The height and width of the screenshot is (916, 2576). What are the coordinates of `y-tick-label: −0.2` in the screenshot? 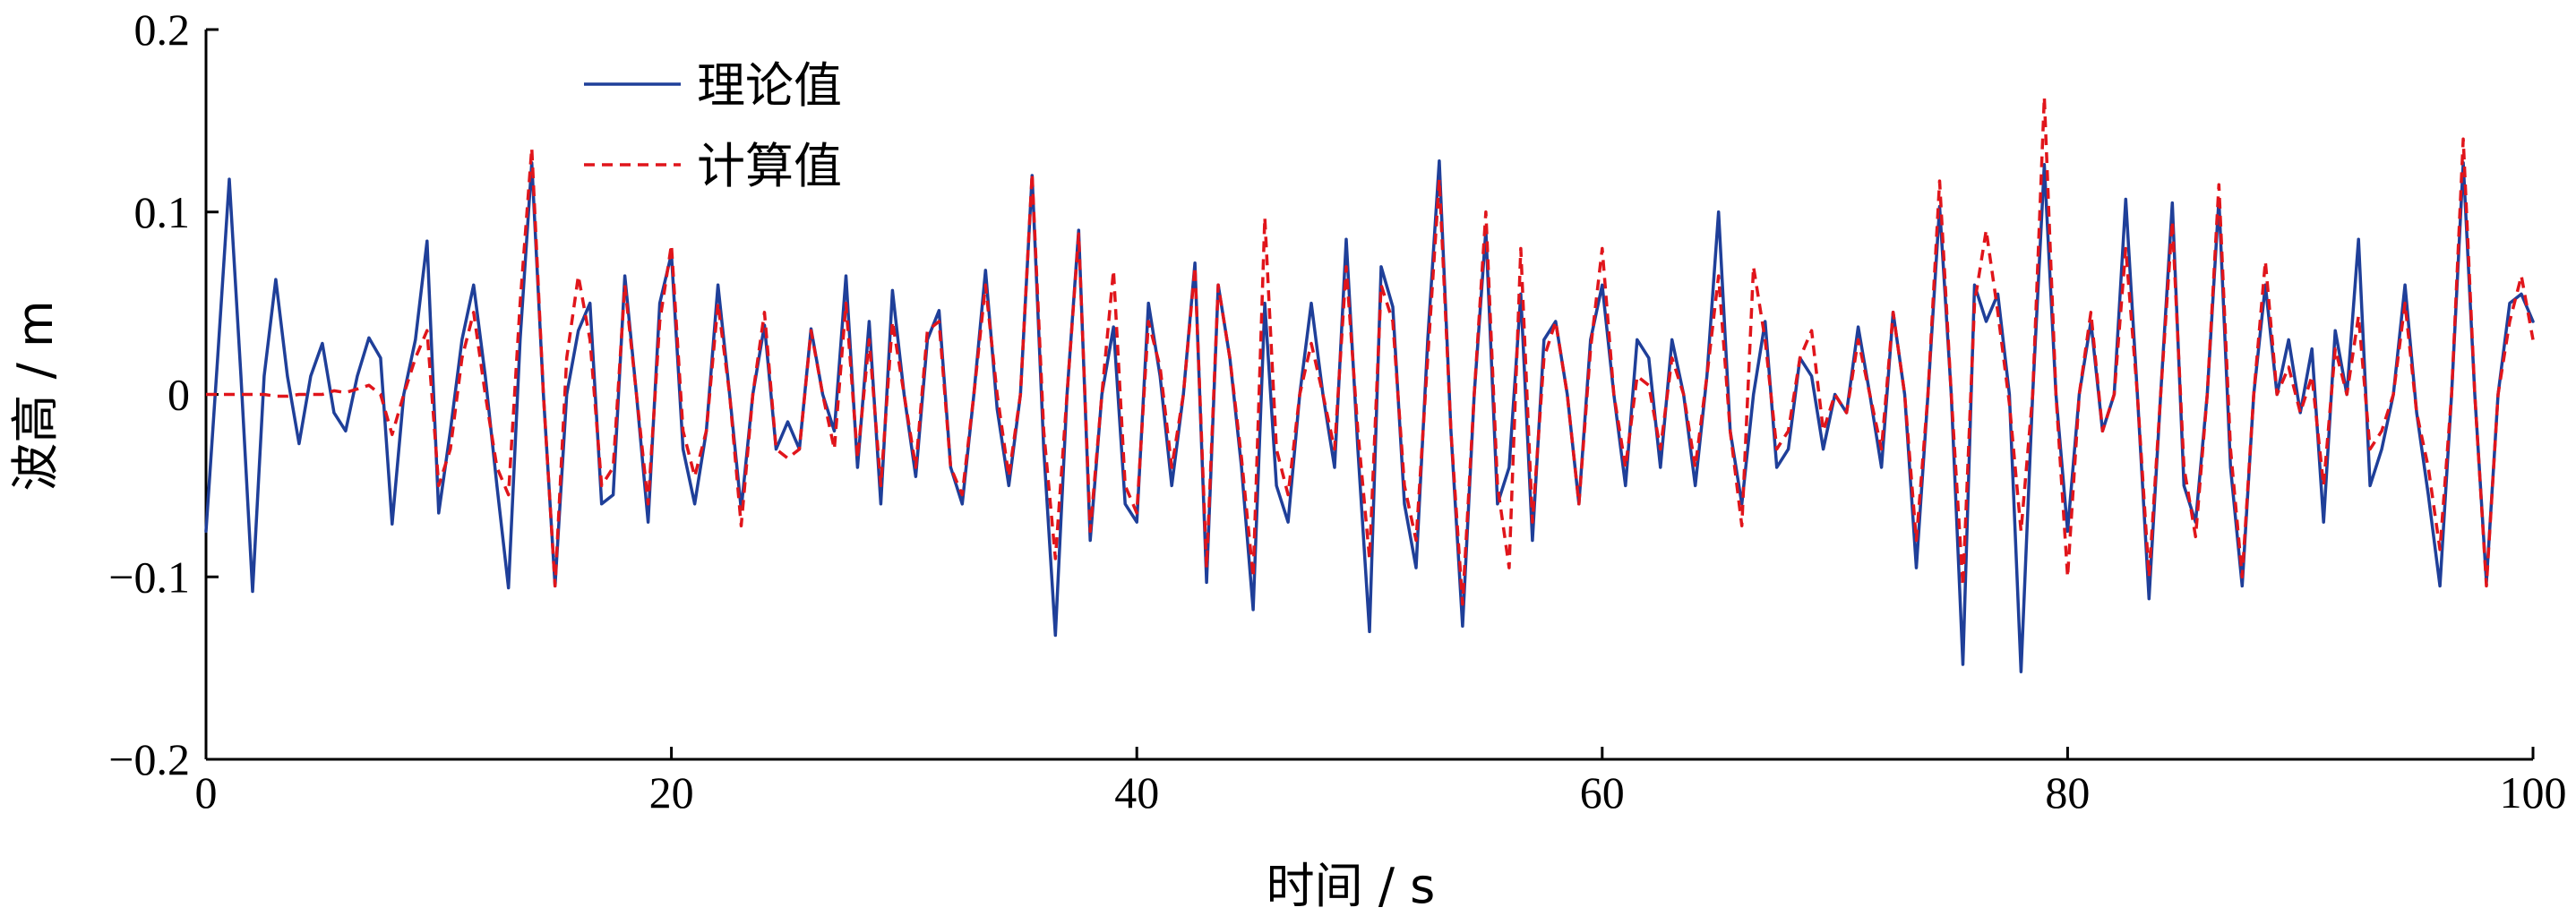 It's located at (149, 759).